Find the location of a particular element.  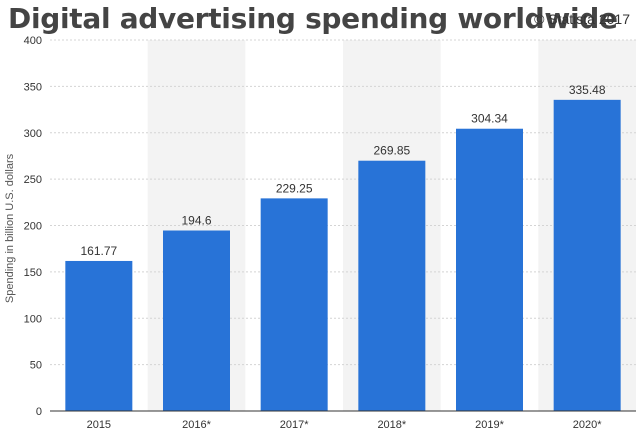

bar-2015 is located at coordinates (99, 335).